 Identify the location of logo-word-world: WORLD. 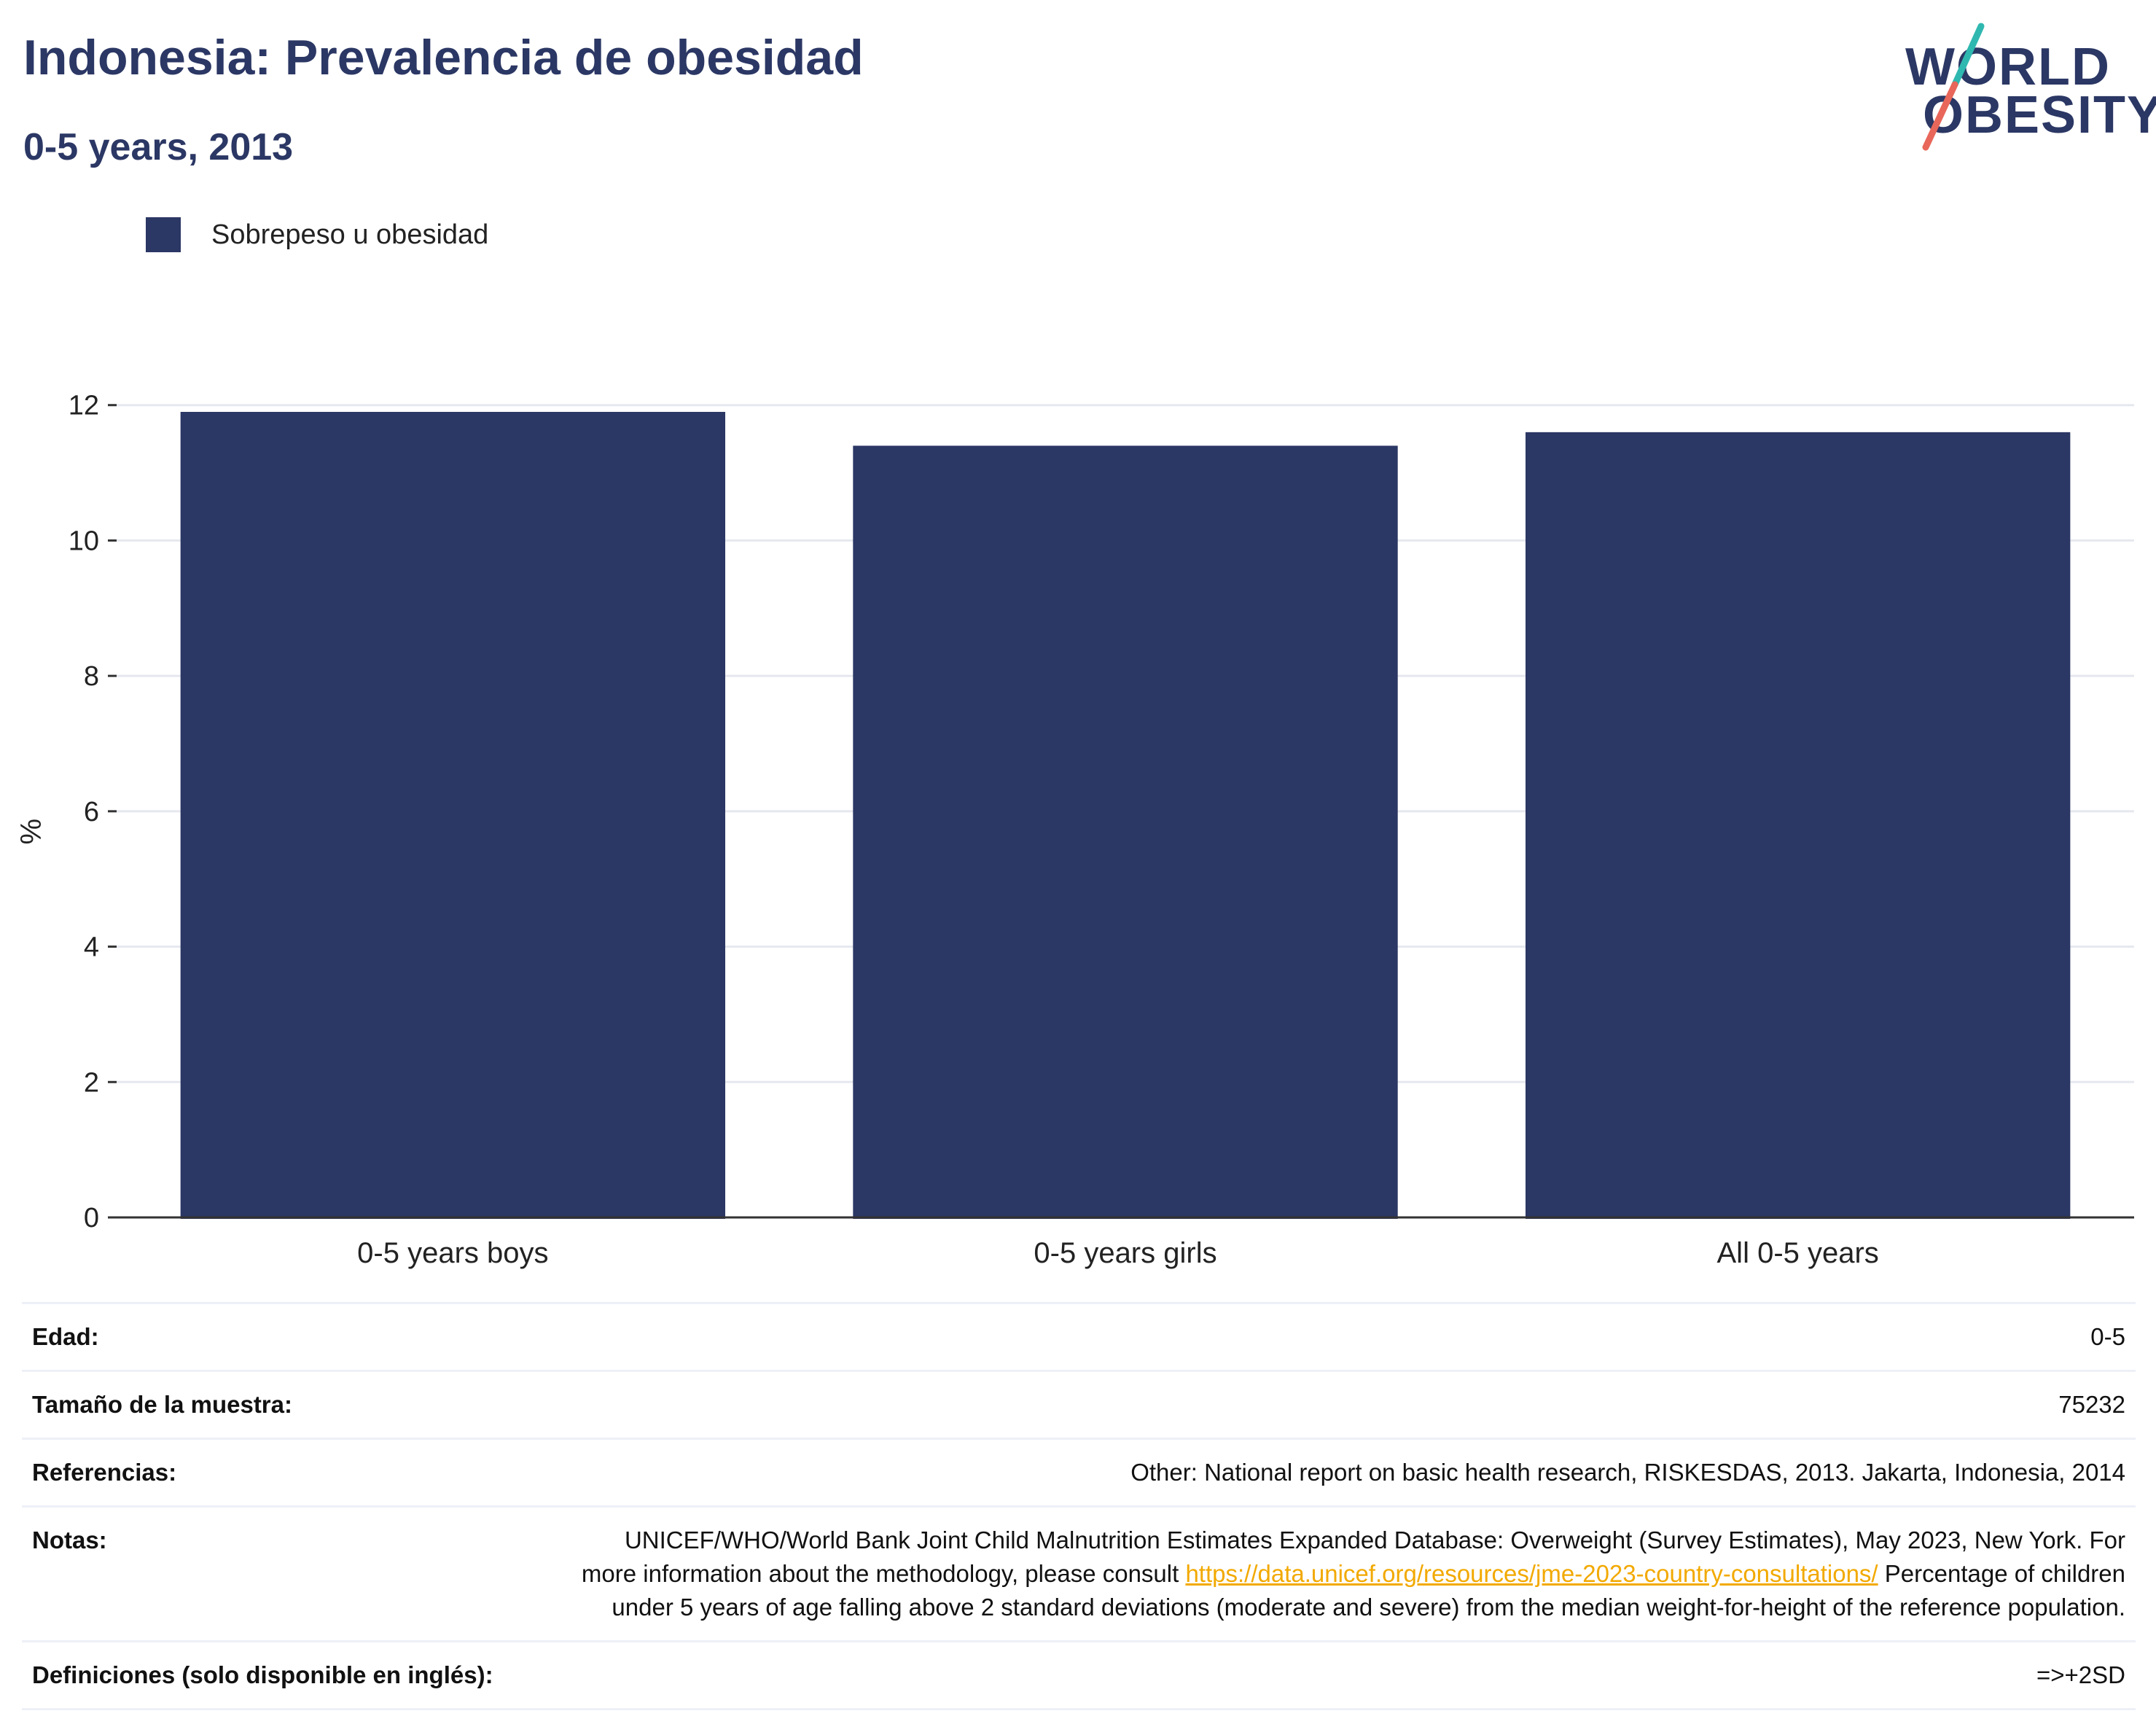
(2008, 67).